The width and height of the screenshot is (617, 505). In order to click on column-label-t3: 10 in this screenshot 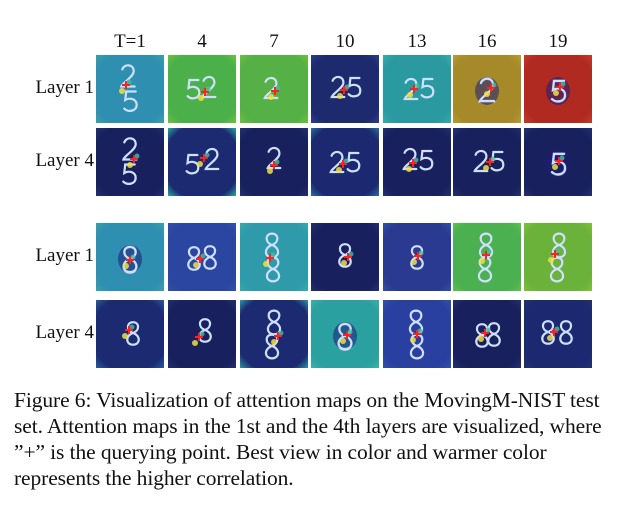, I will do `click(345, 41)`.